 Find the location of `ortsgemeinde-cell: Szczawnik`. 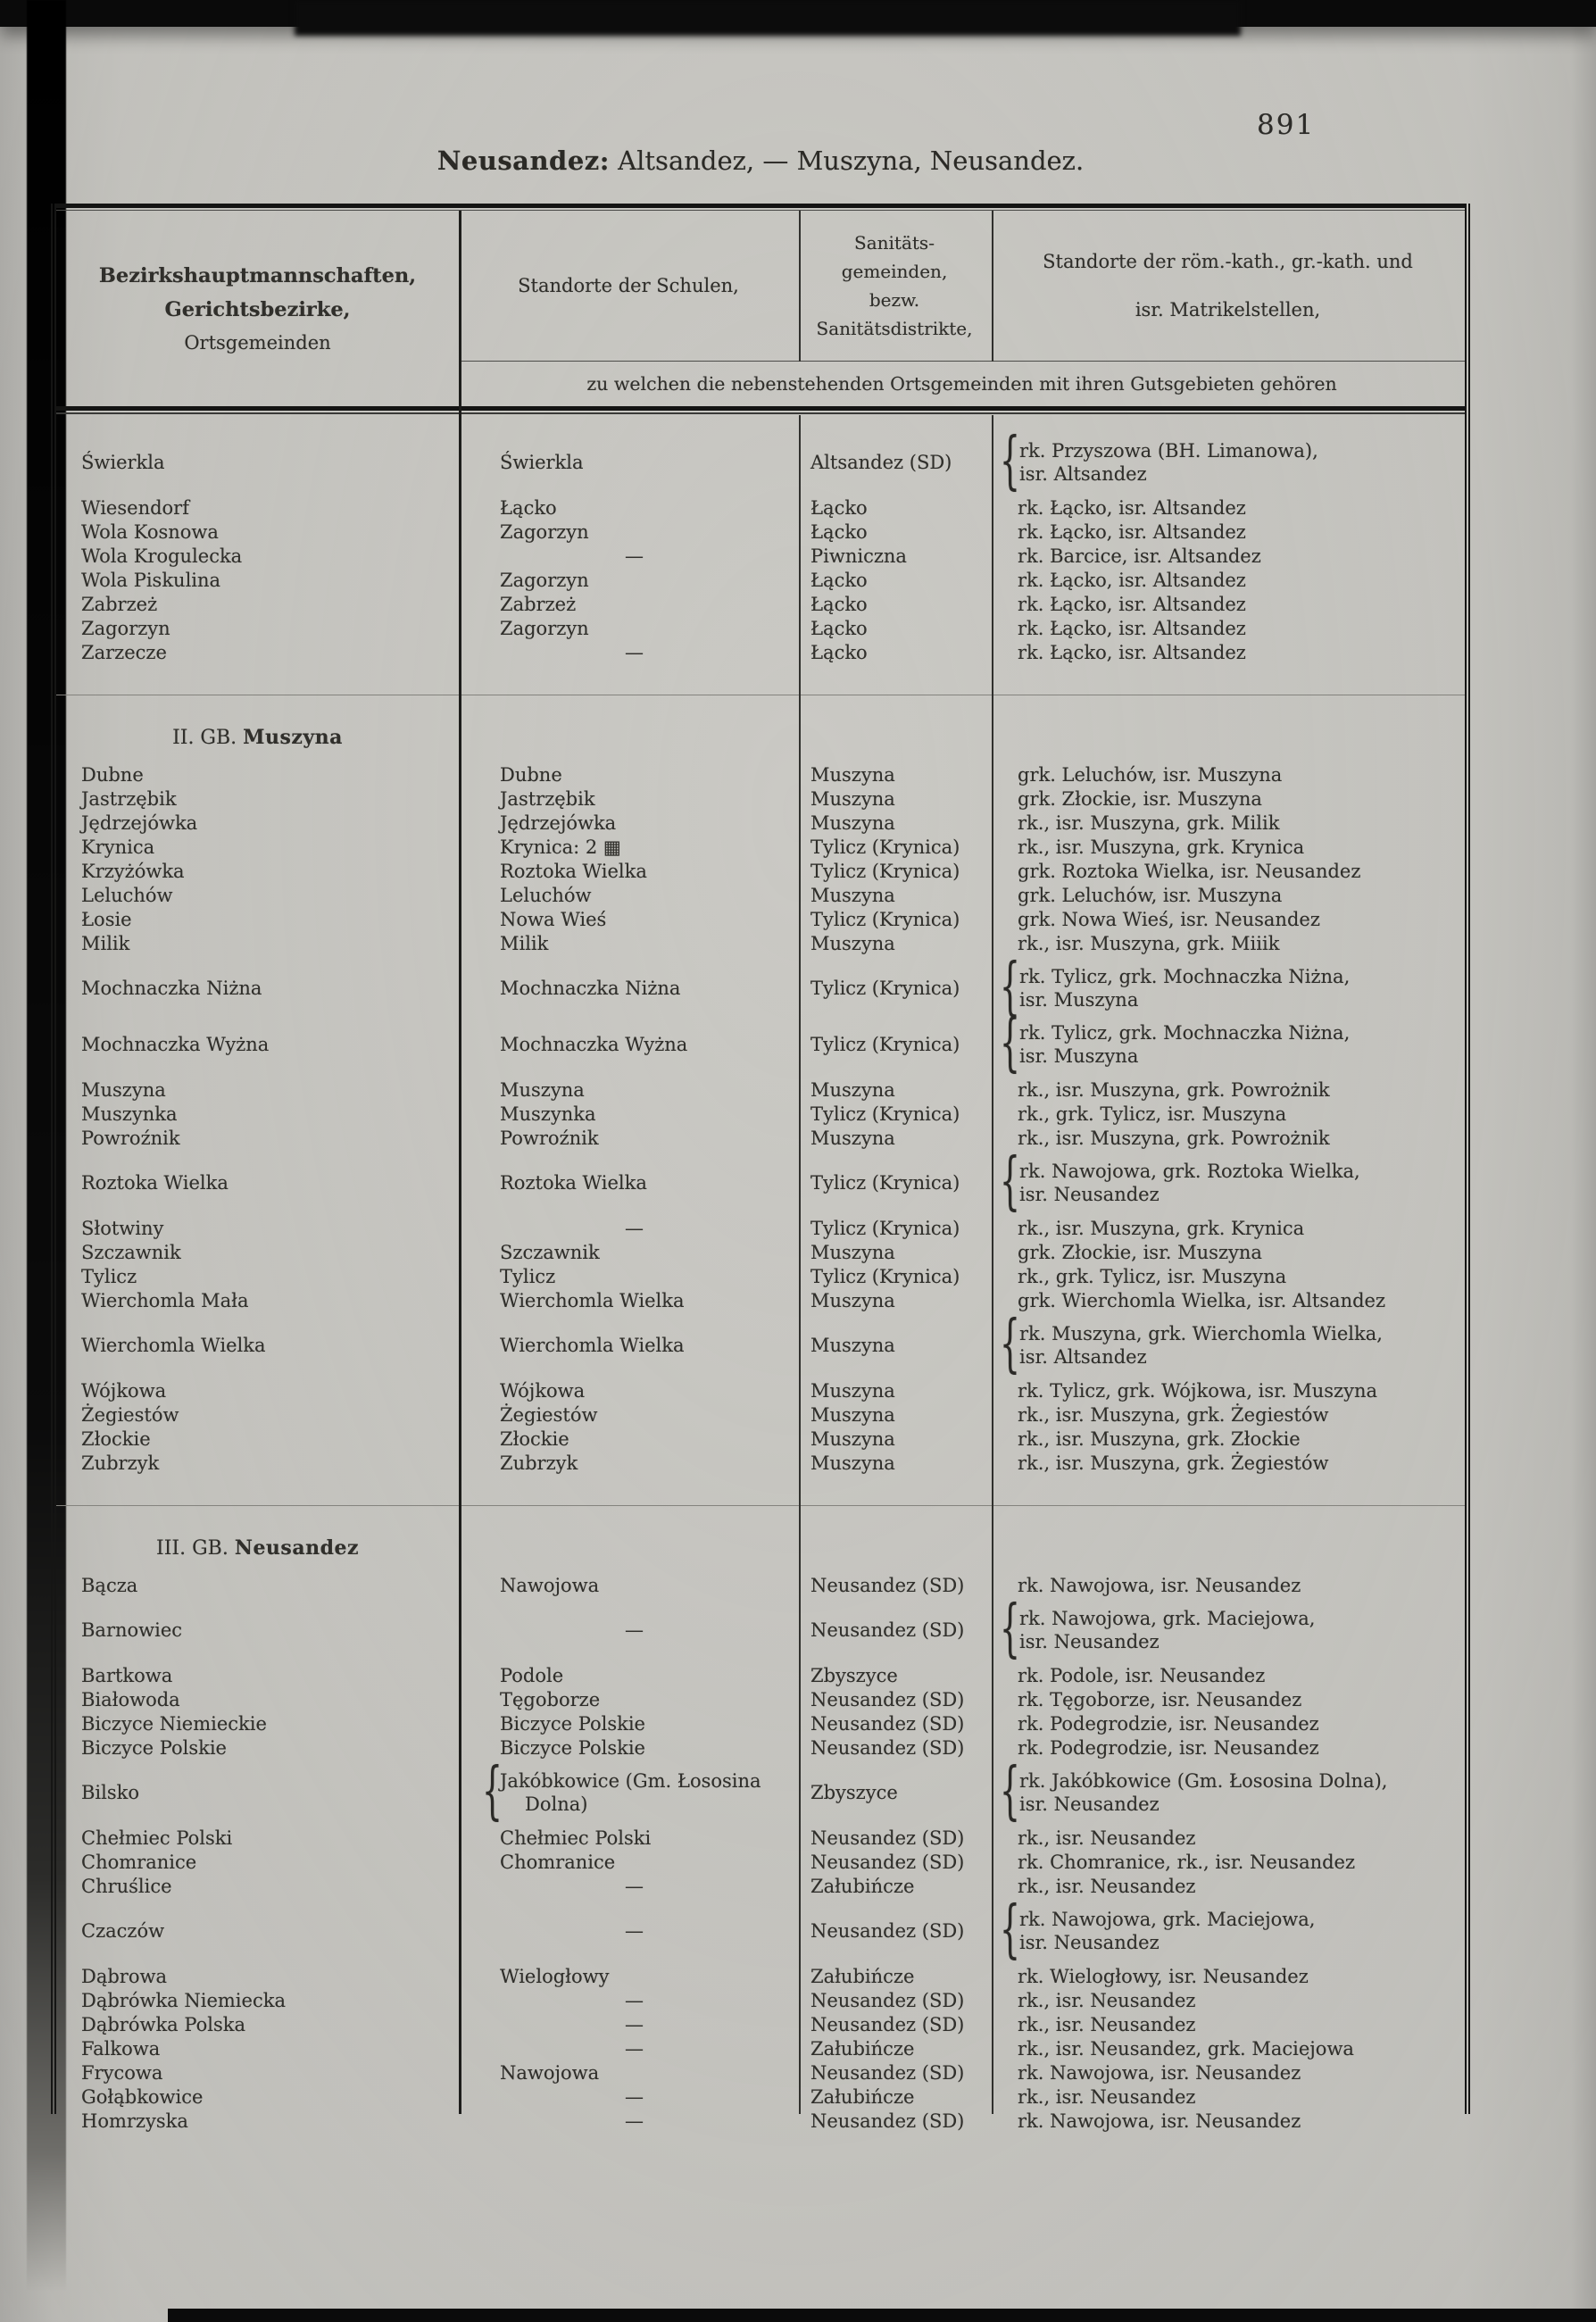

ortsgemeinde-cell: Szczawnik is located at coordinates (131, 1252).